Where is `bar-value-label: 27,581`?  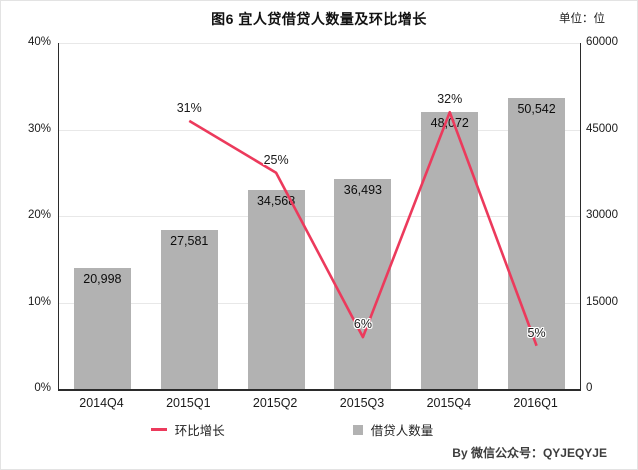 bar-value-label: 27,581 is located at coordinates (189, 240).